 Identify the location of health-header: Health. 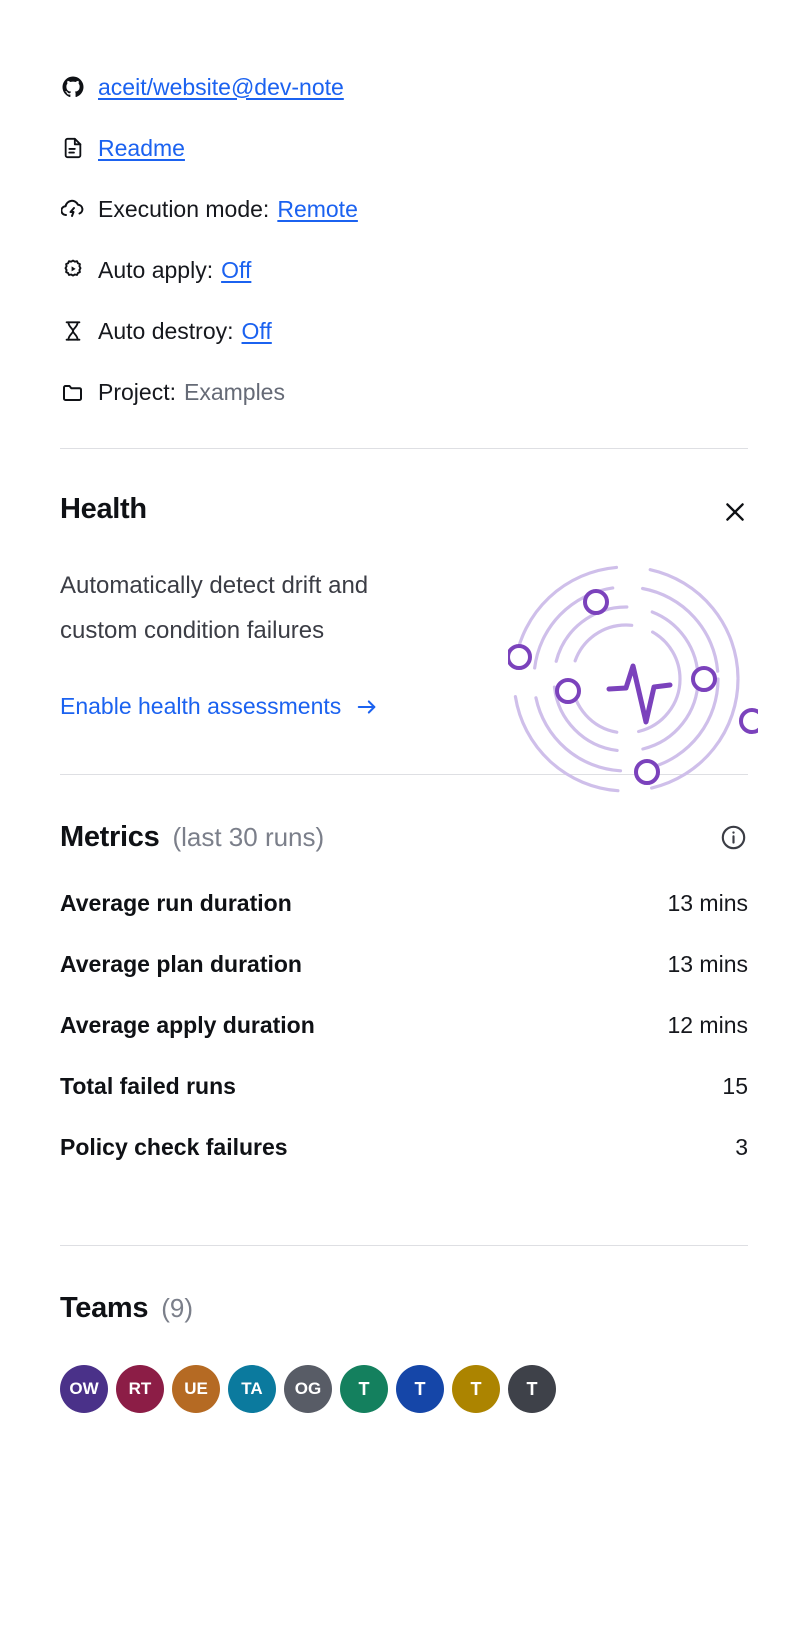
(404, 510).